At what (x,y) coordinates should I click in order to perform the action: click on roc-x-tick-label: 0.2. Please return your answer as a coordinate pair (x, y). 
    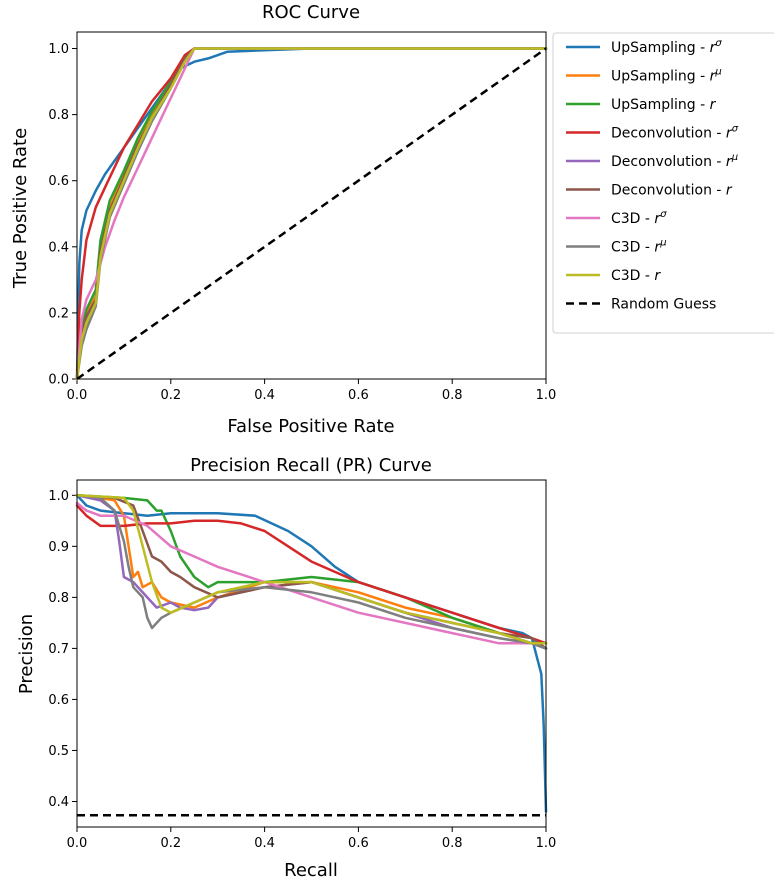
    Looking at the image, I should click on (170, 395).